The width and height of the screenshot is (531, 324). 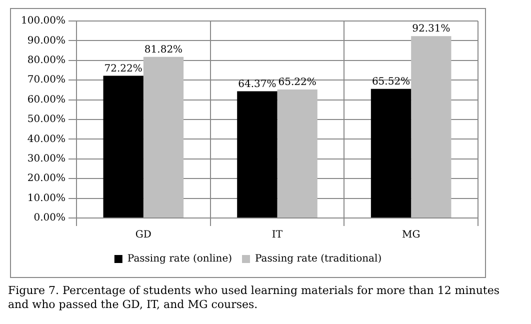 I want to click on y-tick-label: 90.00%, so click(x=46, y=40).